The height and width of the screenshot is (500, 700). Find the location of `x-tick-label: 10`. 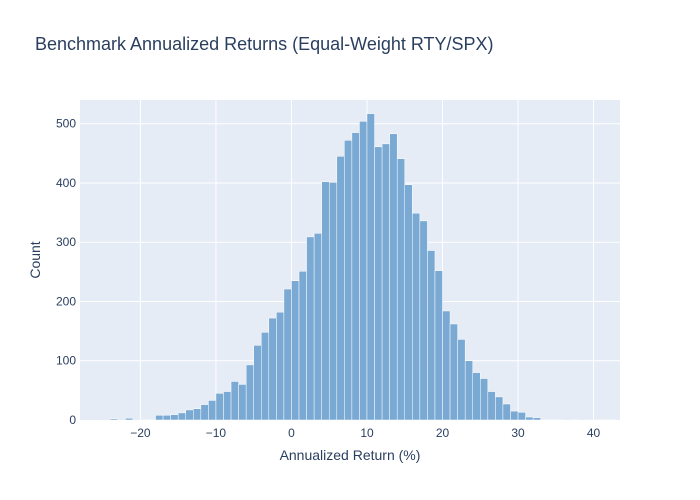

x-tick-label: 10 is located at coordinates (367, 433).